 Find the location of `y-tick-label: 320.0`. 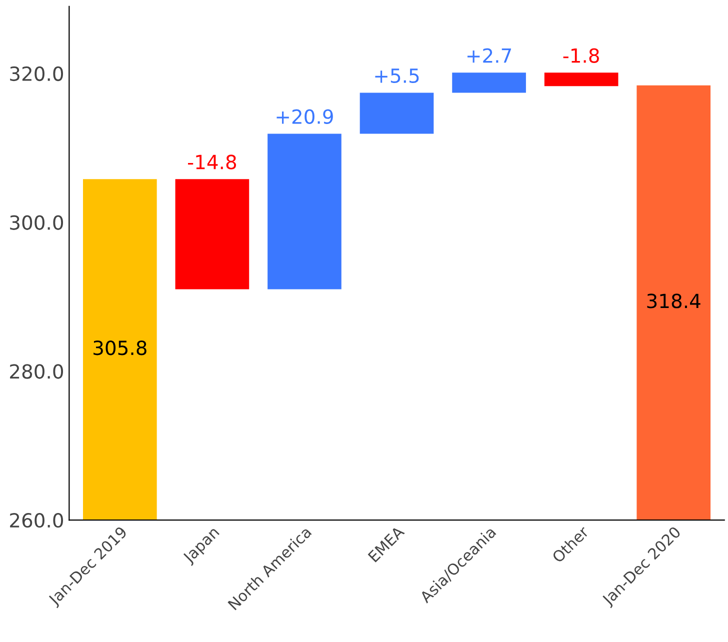

y-tick-label: 320.0 is located at coordinates (37, 74).